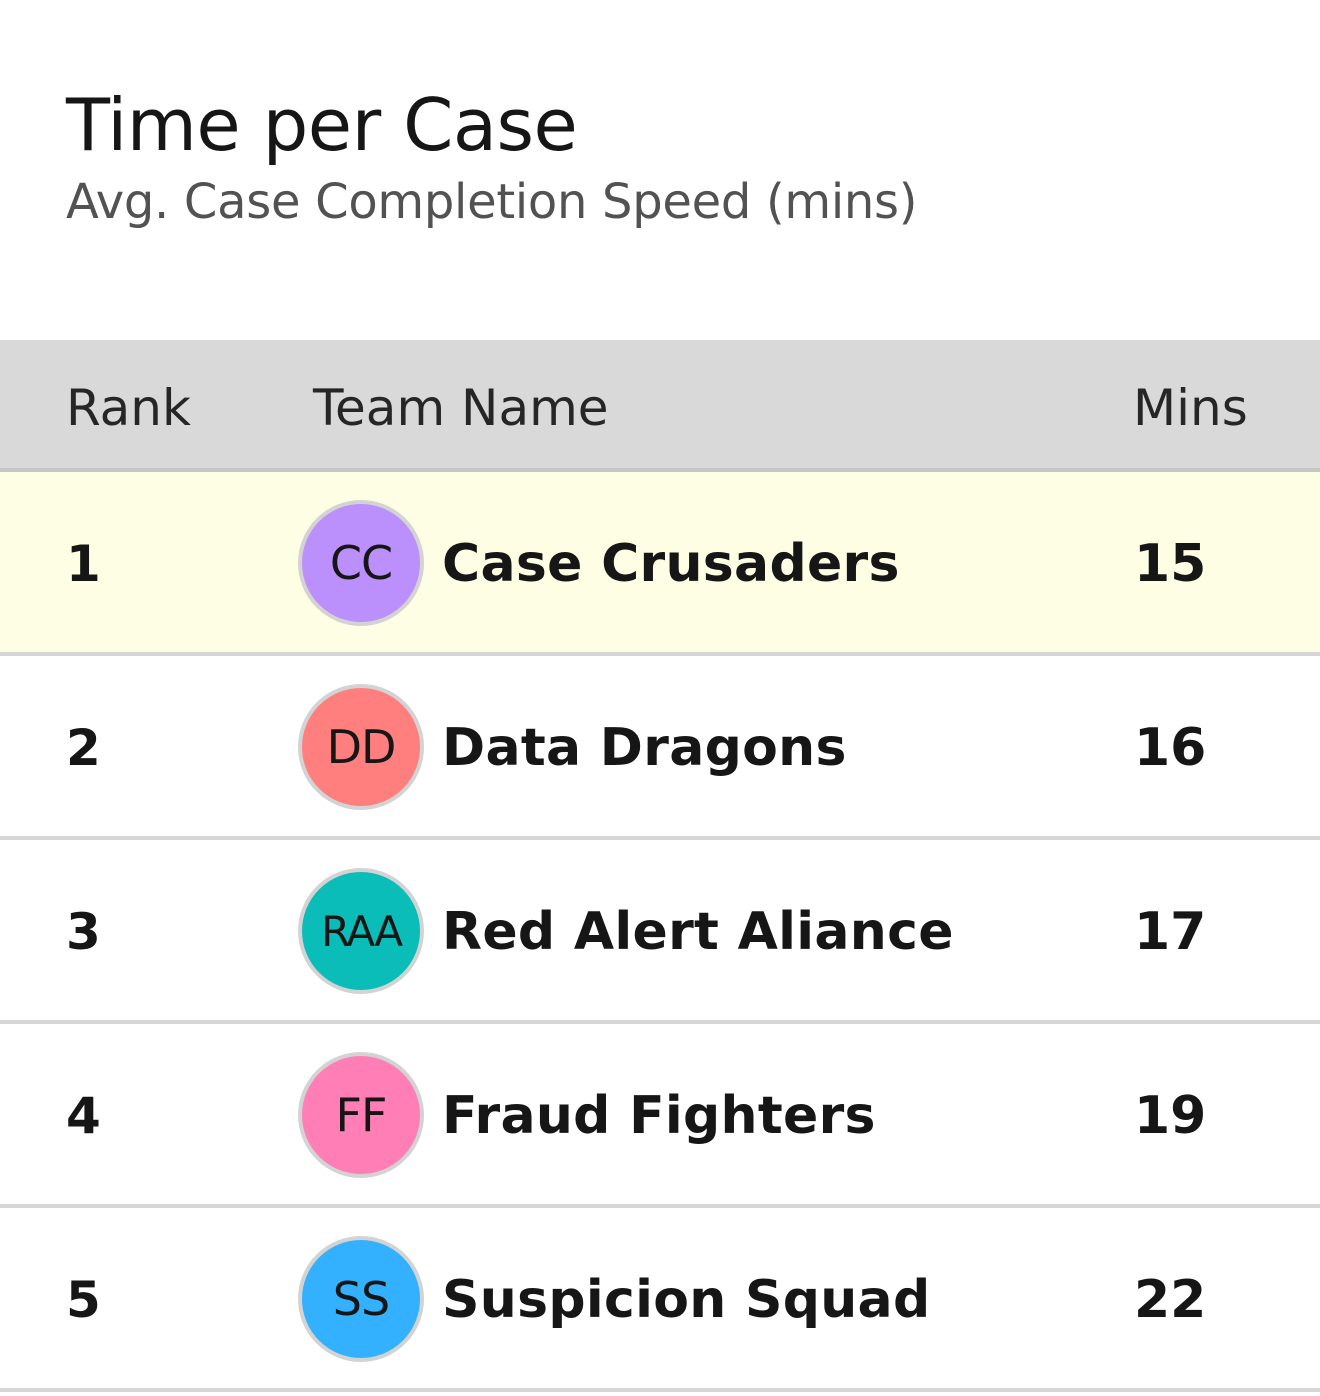  I want to click on rank-cell: 5, so click(83, 1300).